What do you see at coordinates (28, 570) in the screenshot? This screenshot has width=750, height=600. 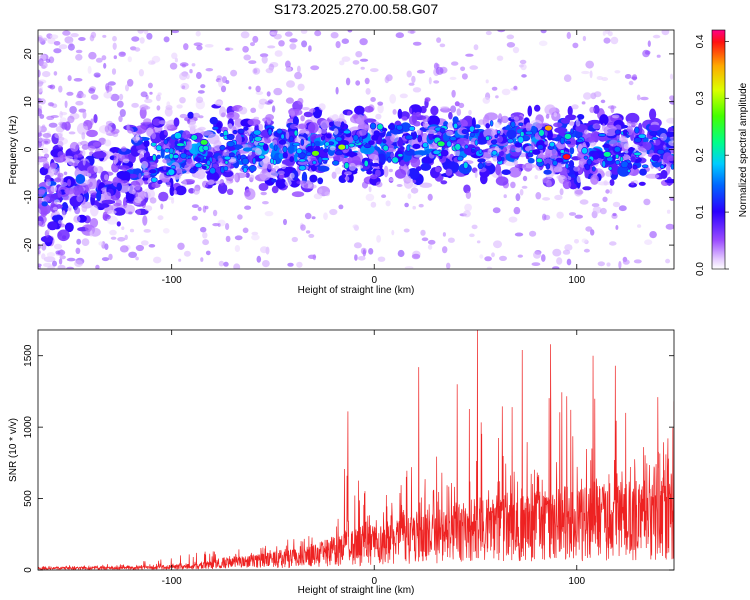 I see `snr-ytick-label: 0` at bounding box center [28, 570].